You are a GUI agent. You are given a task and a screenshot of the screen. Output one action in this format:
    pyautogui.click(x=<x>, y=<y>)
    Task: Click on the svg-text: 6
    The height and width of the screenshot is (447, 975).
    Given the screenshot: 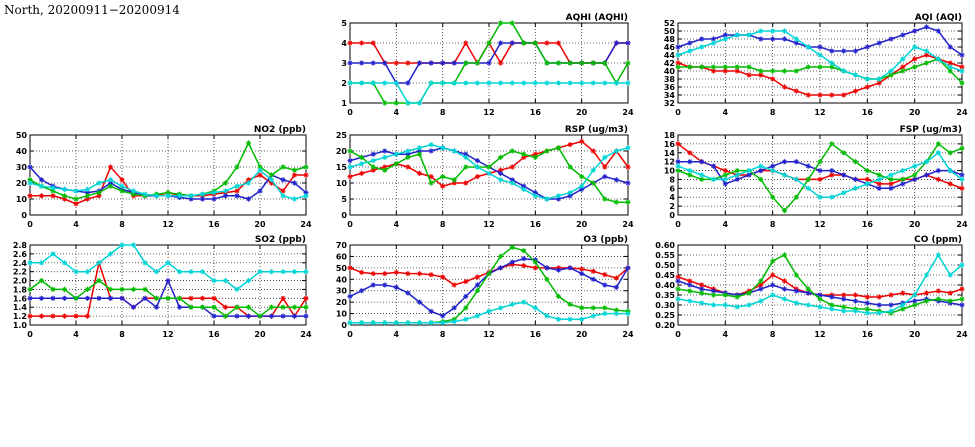 What is the action you would take?
    pyautogui.click(x=672, y=188)
    